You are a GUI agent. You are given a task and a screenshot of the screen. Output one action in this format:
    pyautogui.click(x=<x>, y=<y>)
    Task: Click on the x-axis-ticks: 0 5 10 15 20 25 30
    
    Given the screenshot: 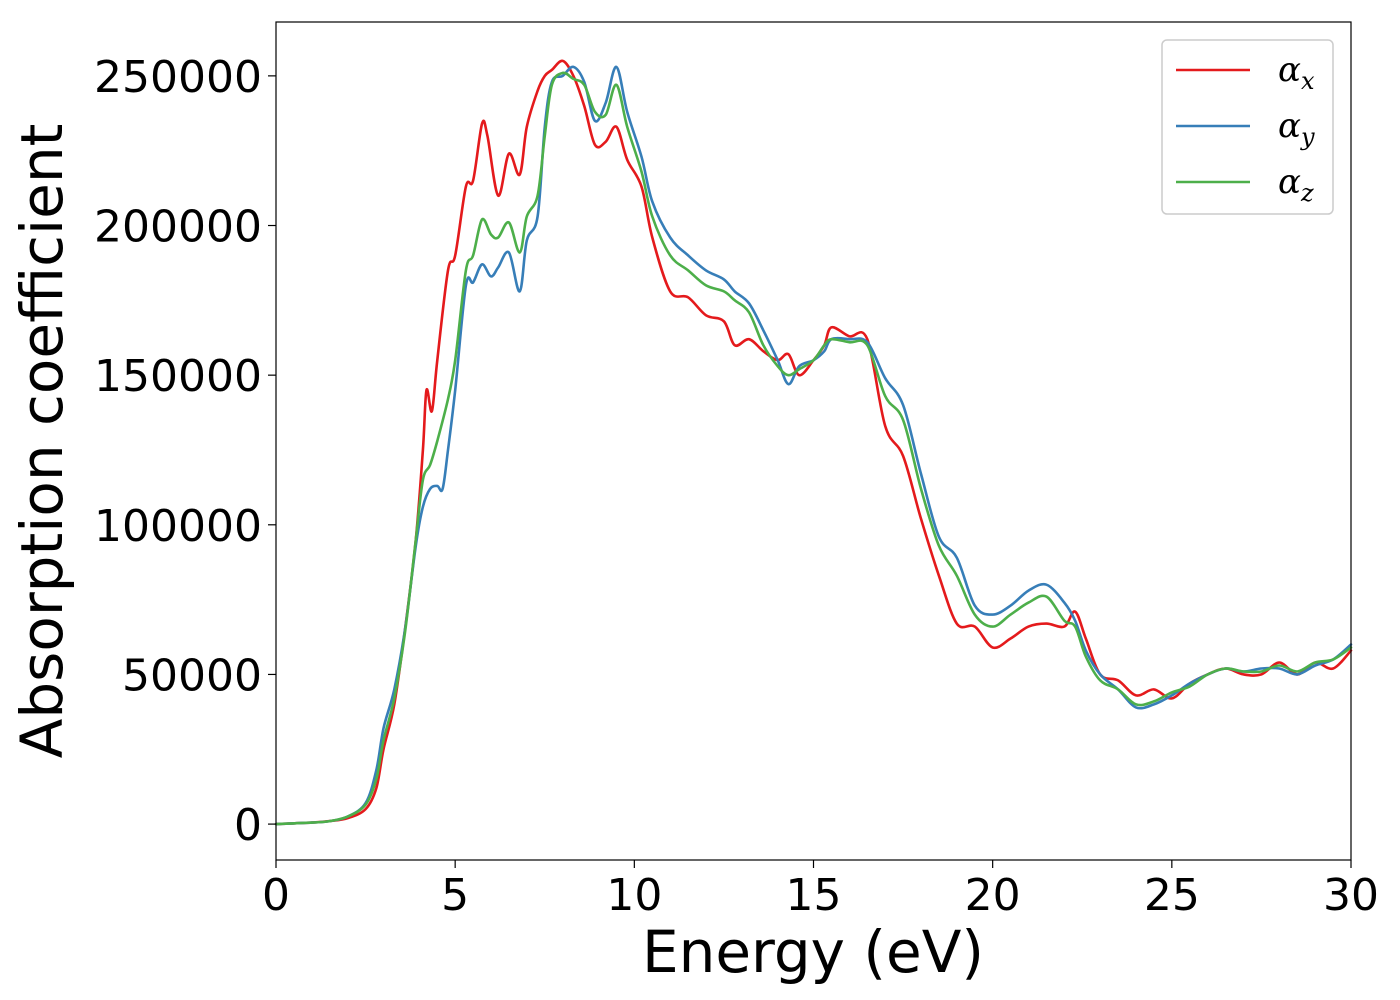 What is the action you would take?
    pyautogui.click(x=820, y=890)
    